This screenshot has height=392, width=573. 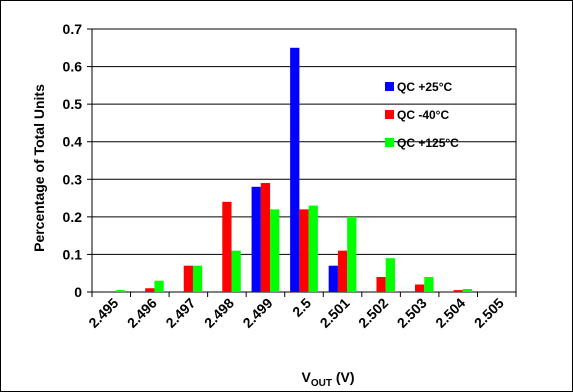 I want to click on x-tick-label: 2.499, so click(x=257, y=313).